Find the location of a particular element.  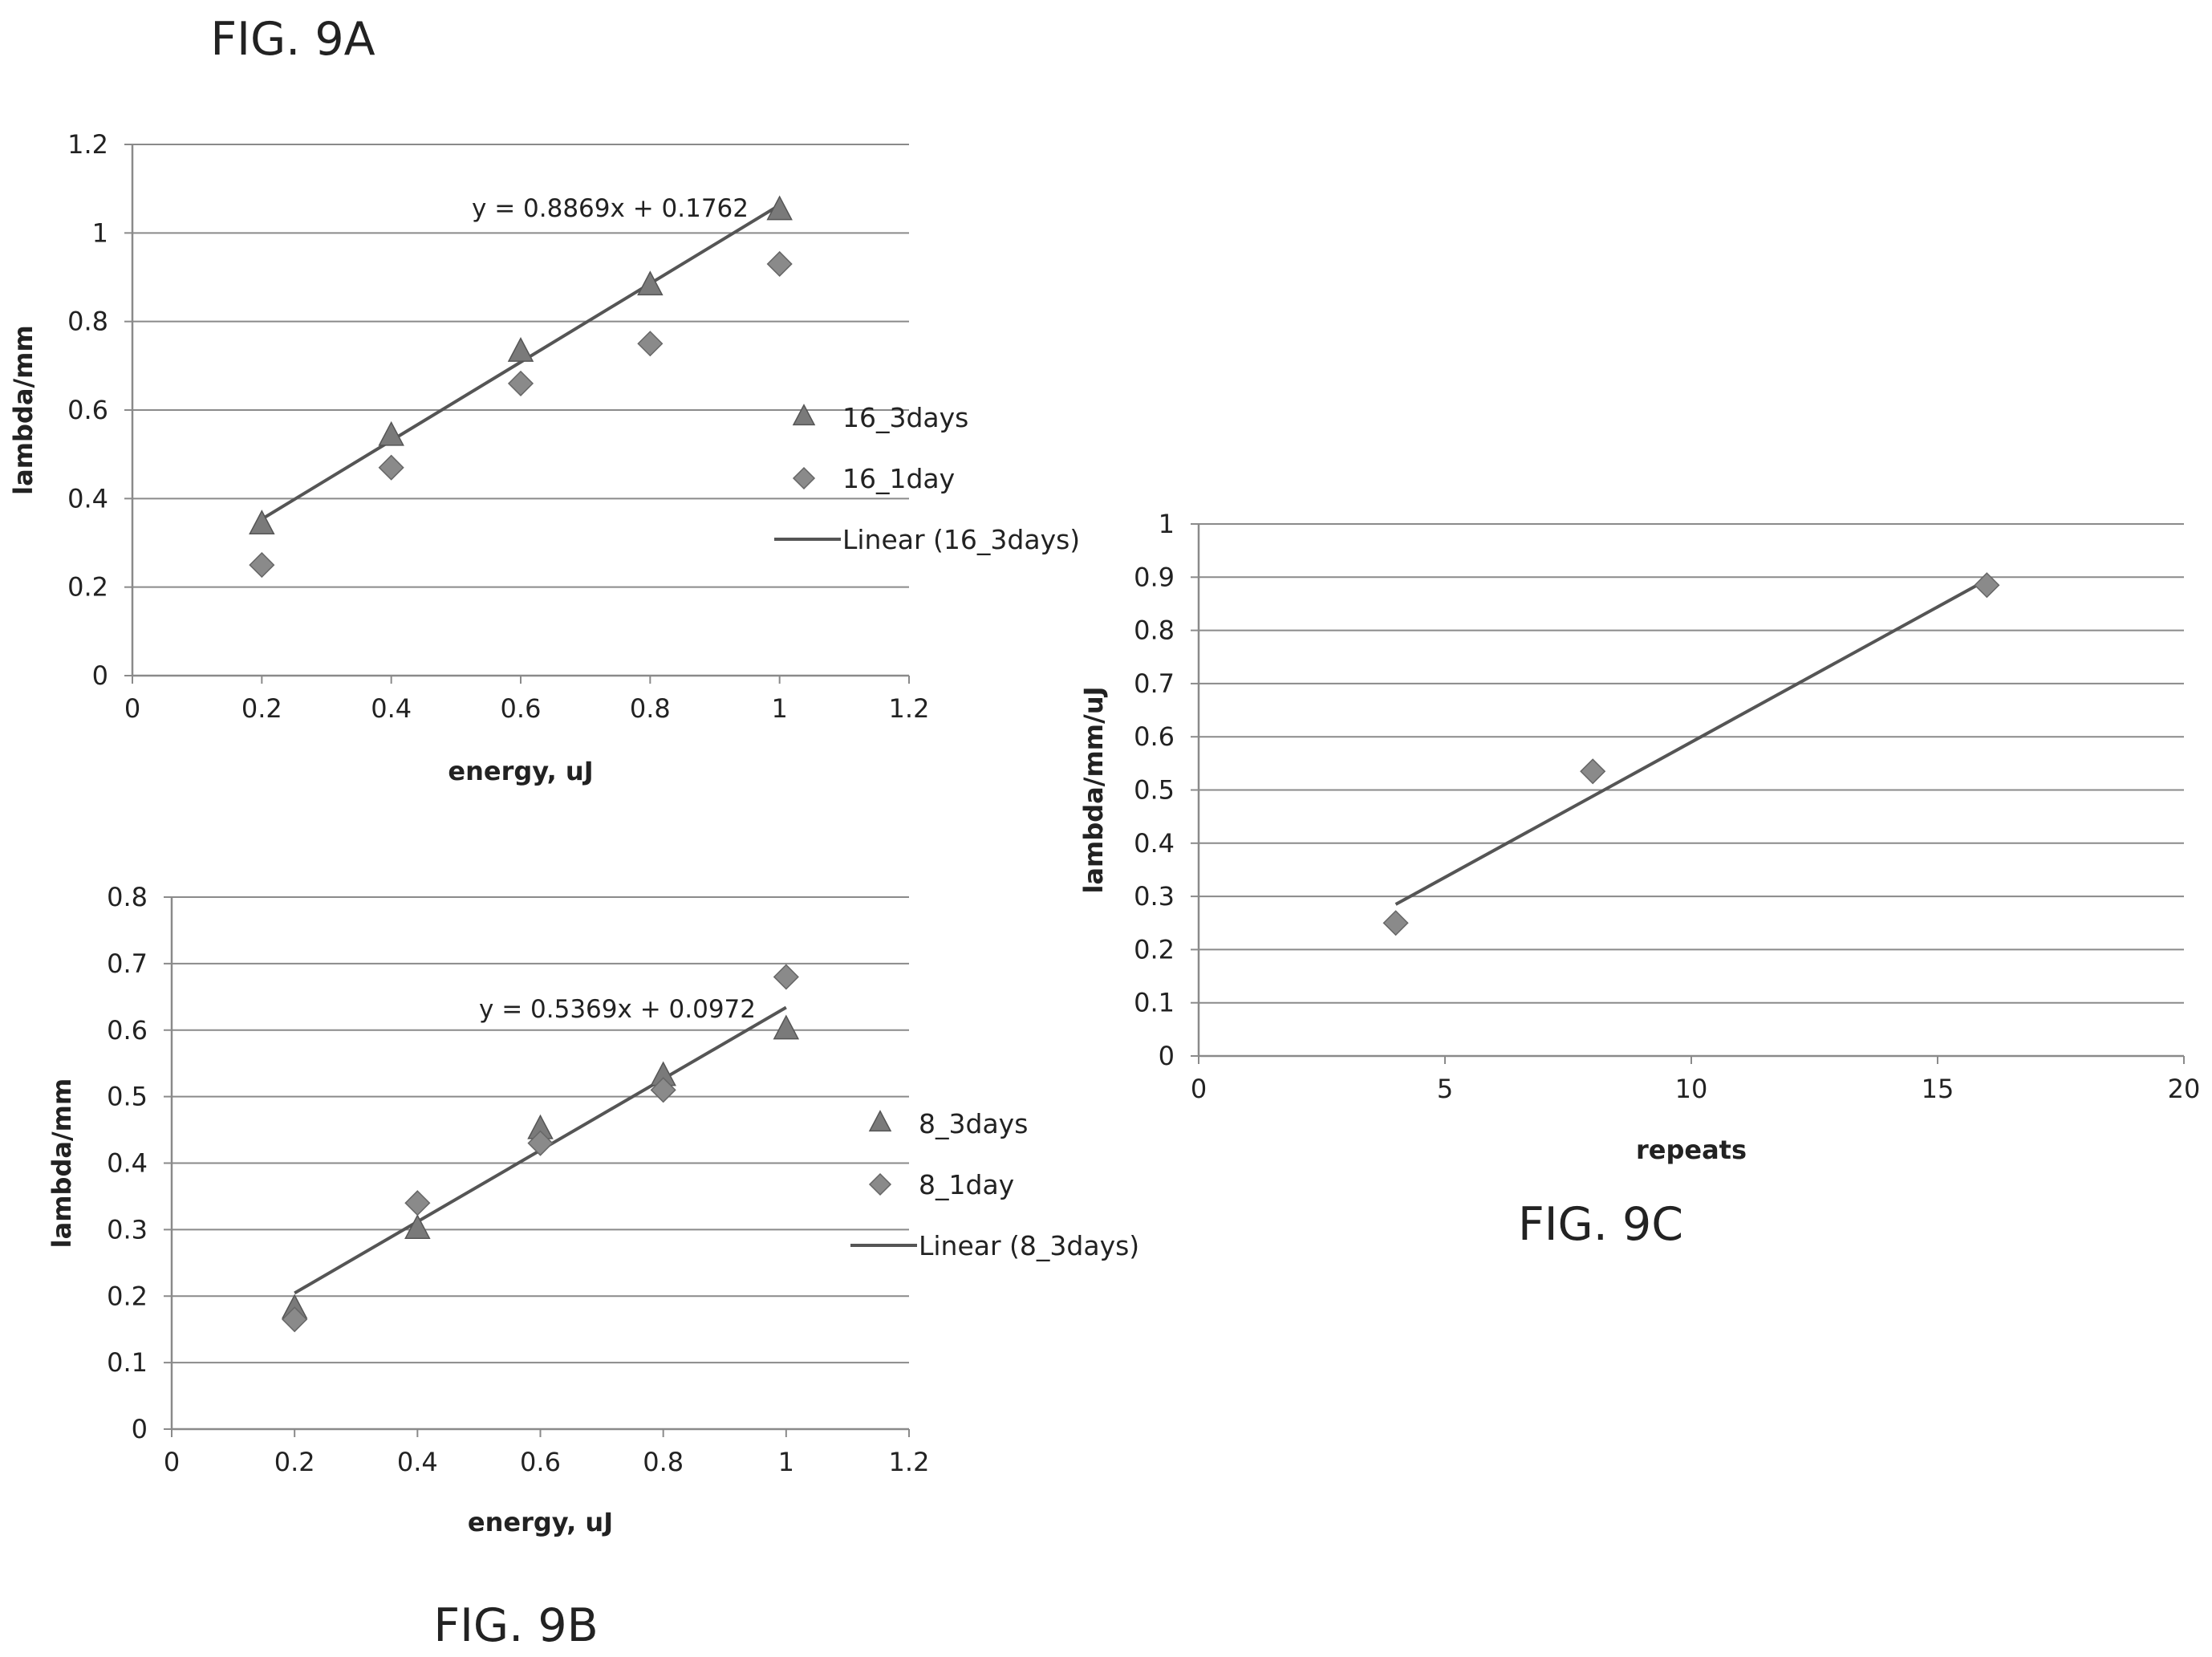

y-tick-label: 0.9 is located at coordinates (1154, 577).